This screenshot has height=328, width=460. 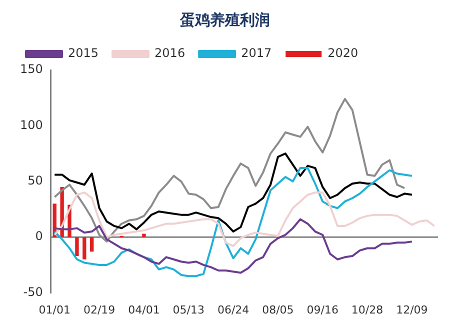 What do you see at coordinates (99, 309) in the screenshot?
I see `x-tick-label: 02/19` at bounding box center [99, 309].